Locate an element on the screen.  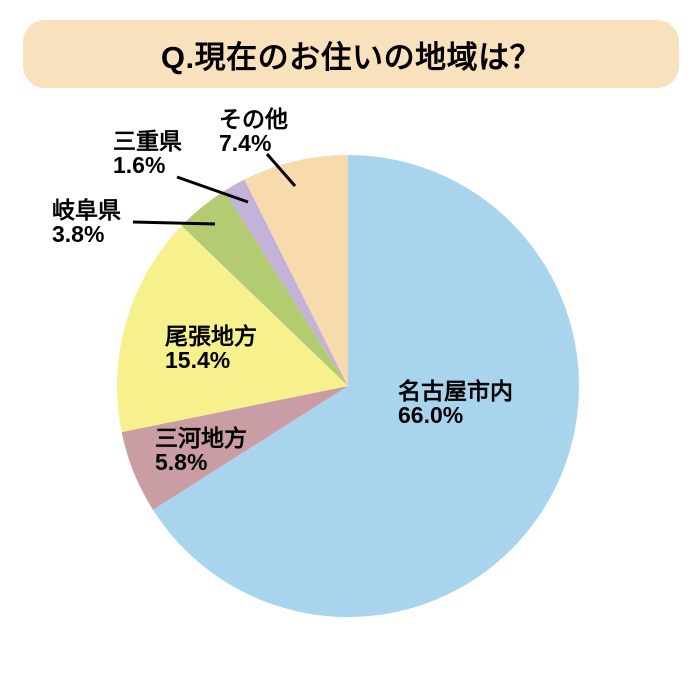
question-title: Q.現在のお住いの地域は？ is located at coordinates (351, 57).